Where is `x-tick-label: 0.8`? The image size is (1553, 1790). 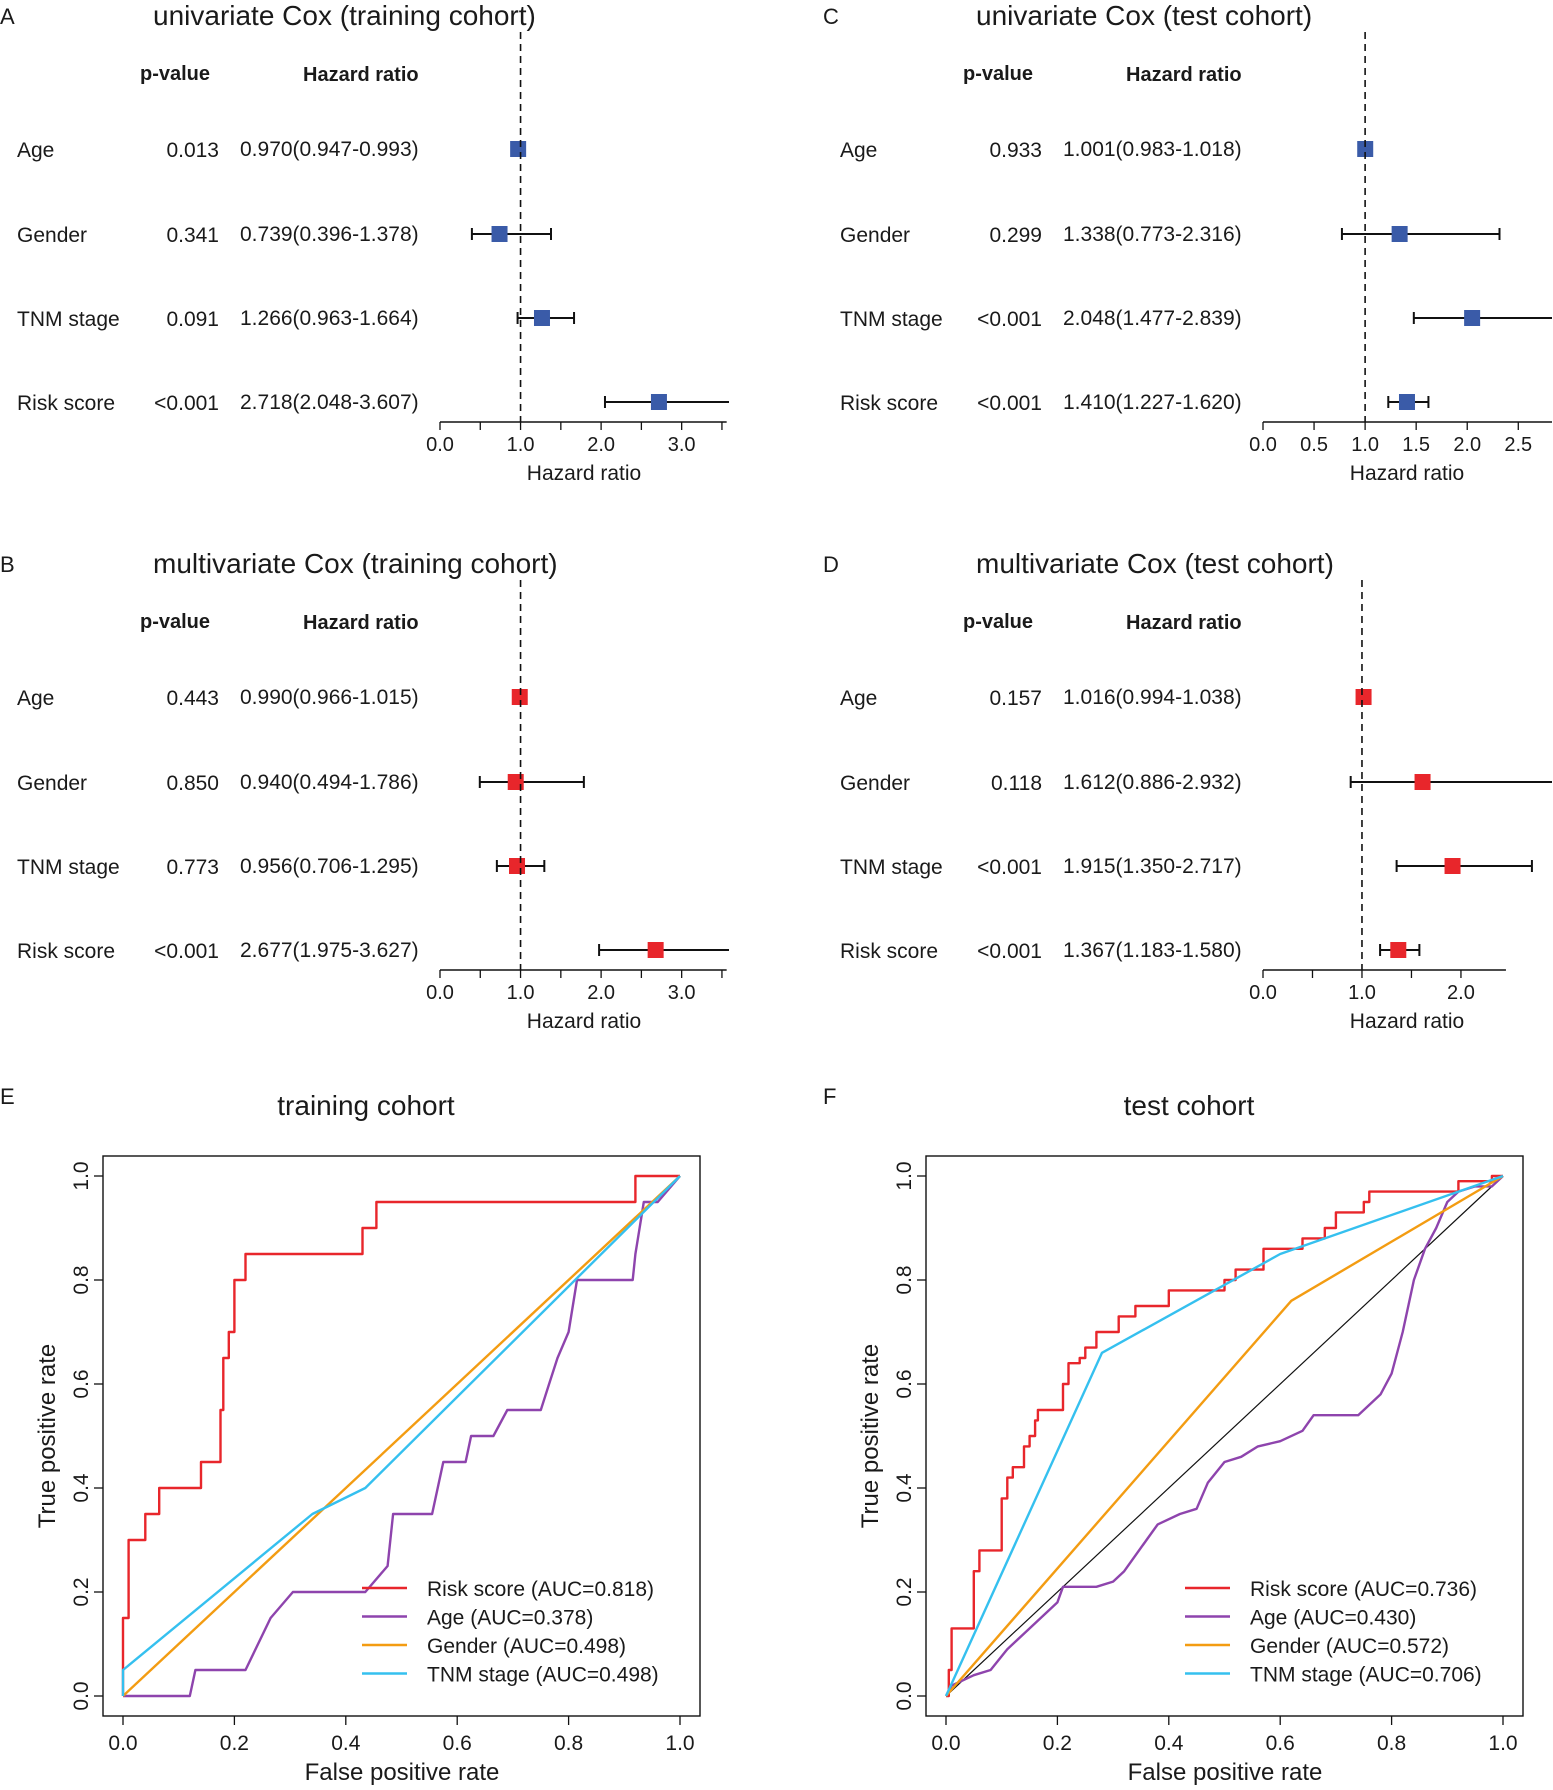 x-tick-label: 0.8 is located at coordinates (568, 1743).